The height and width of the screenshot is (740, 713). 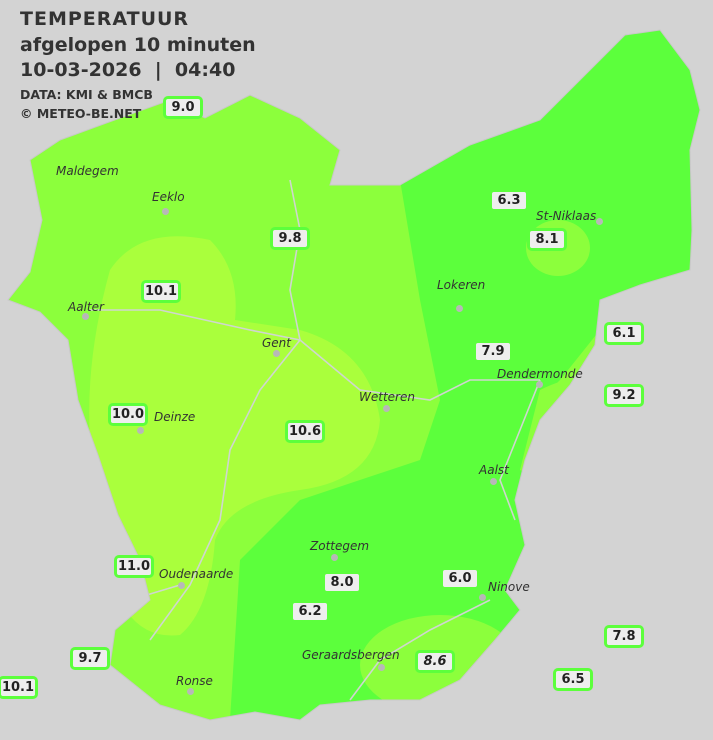 What do you see at coordinates (86, 307) in the screenshot?
I see `town-label: Aalter` at bounding box center [86, 307].